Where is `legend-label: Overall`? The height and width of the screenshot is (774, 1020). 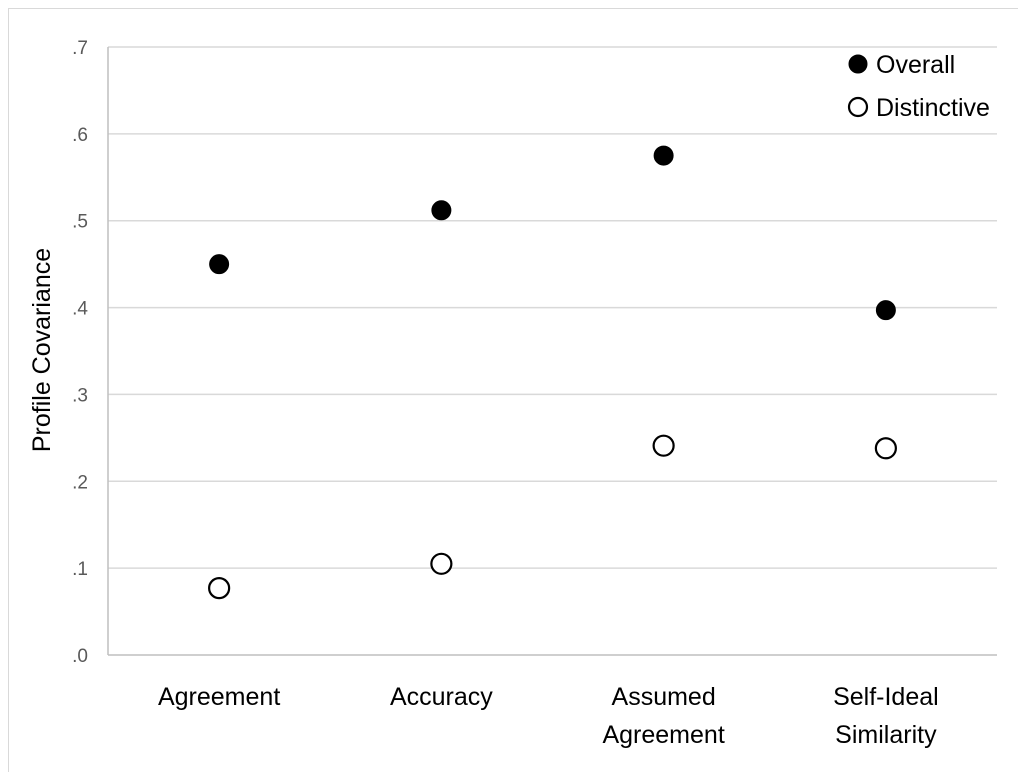 legend-label: Overall is located at coordinates (915, 65).